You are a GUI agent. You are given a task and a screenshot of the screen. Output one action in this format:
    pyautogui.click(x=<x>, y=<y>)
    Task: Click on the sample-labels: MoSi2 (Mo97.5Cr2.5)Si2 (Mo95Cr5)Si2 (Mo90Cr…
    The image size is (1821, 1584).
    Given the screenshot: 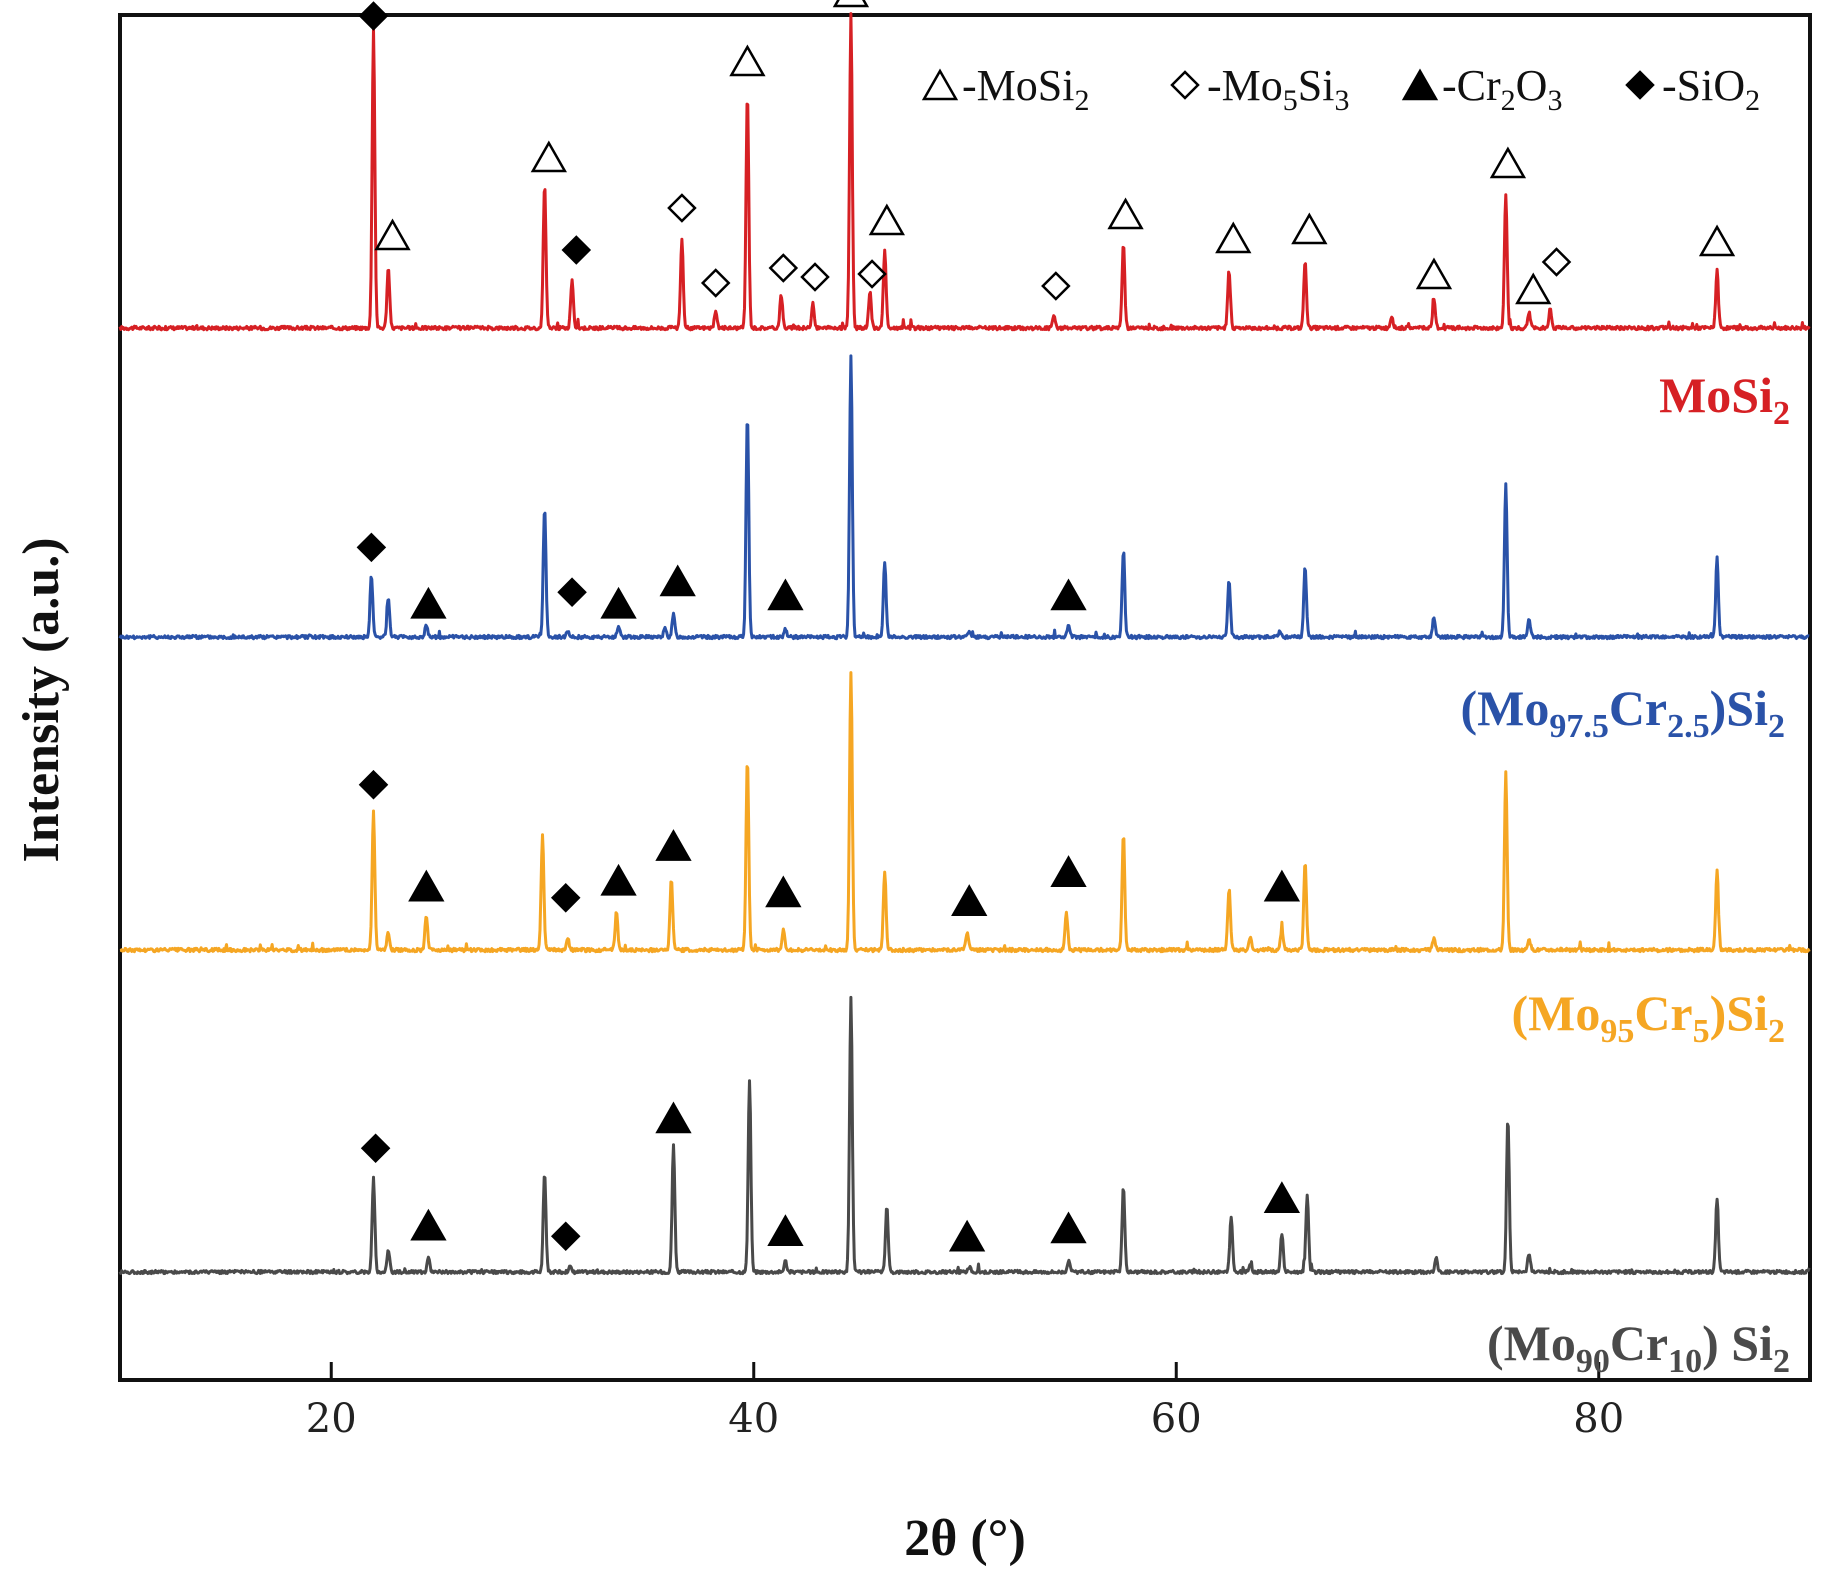 What is the action you would take?
    pyautogui.click(x=1625, y=873)
    